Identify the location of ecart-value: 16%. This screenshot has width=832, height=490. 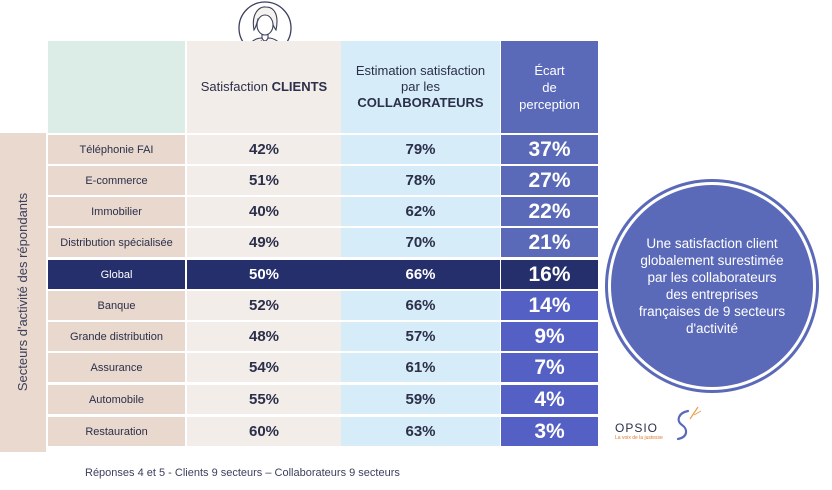
(549, 275).